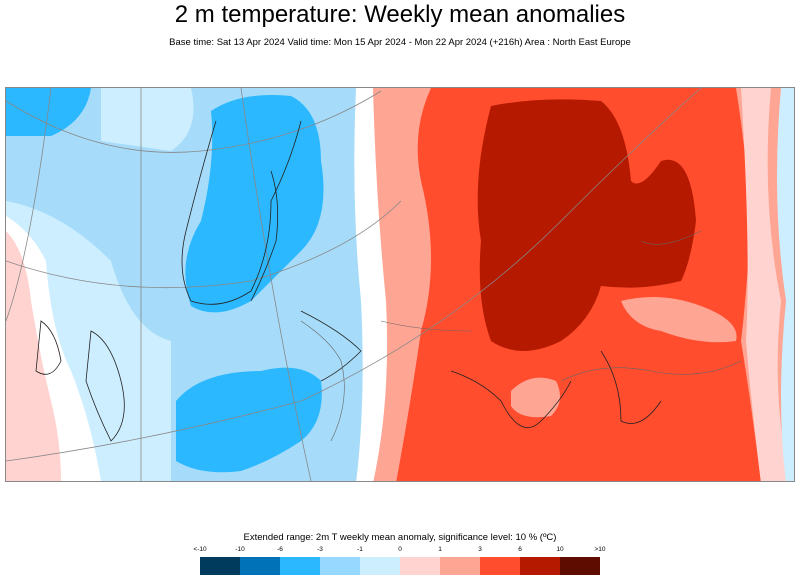 The image size is (800, 586). Describe the element at coordinates (400, 14) in the screenshot. I see `chart-title: 2 m temperature: Weekly mean anomalies` at that location.